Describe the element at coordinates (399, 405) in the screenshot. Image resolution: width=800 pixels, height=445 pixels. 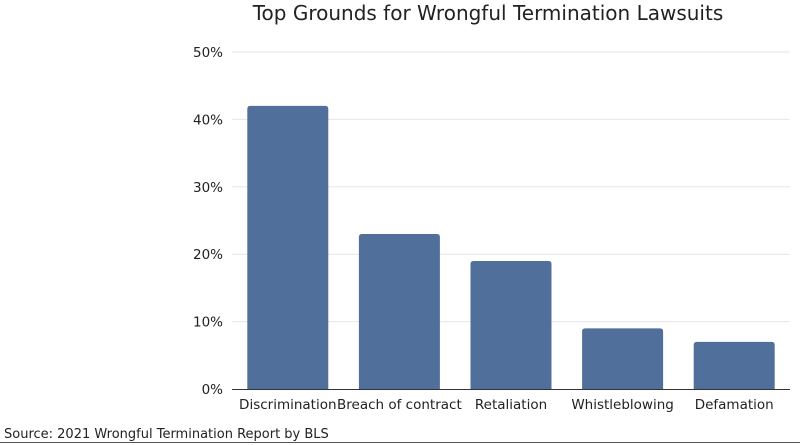
I see `x-category-label: Breach of contract` at that location.